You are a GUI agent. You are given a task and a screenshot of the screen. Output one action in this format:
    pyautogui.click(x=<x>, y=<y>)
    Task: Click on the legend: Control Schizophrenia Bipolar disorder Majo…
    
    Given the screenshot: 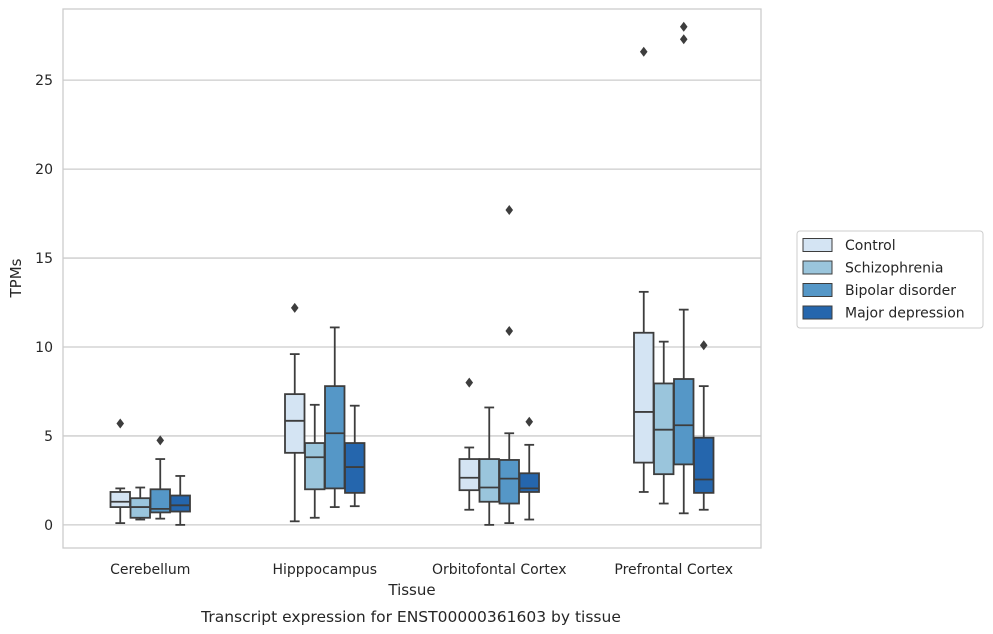 What is the action you would take?
    pyautogui.click(x=890, y=279)
    